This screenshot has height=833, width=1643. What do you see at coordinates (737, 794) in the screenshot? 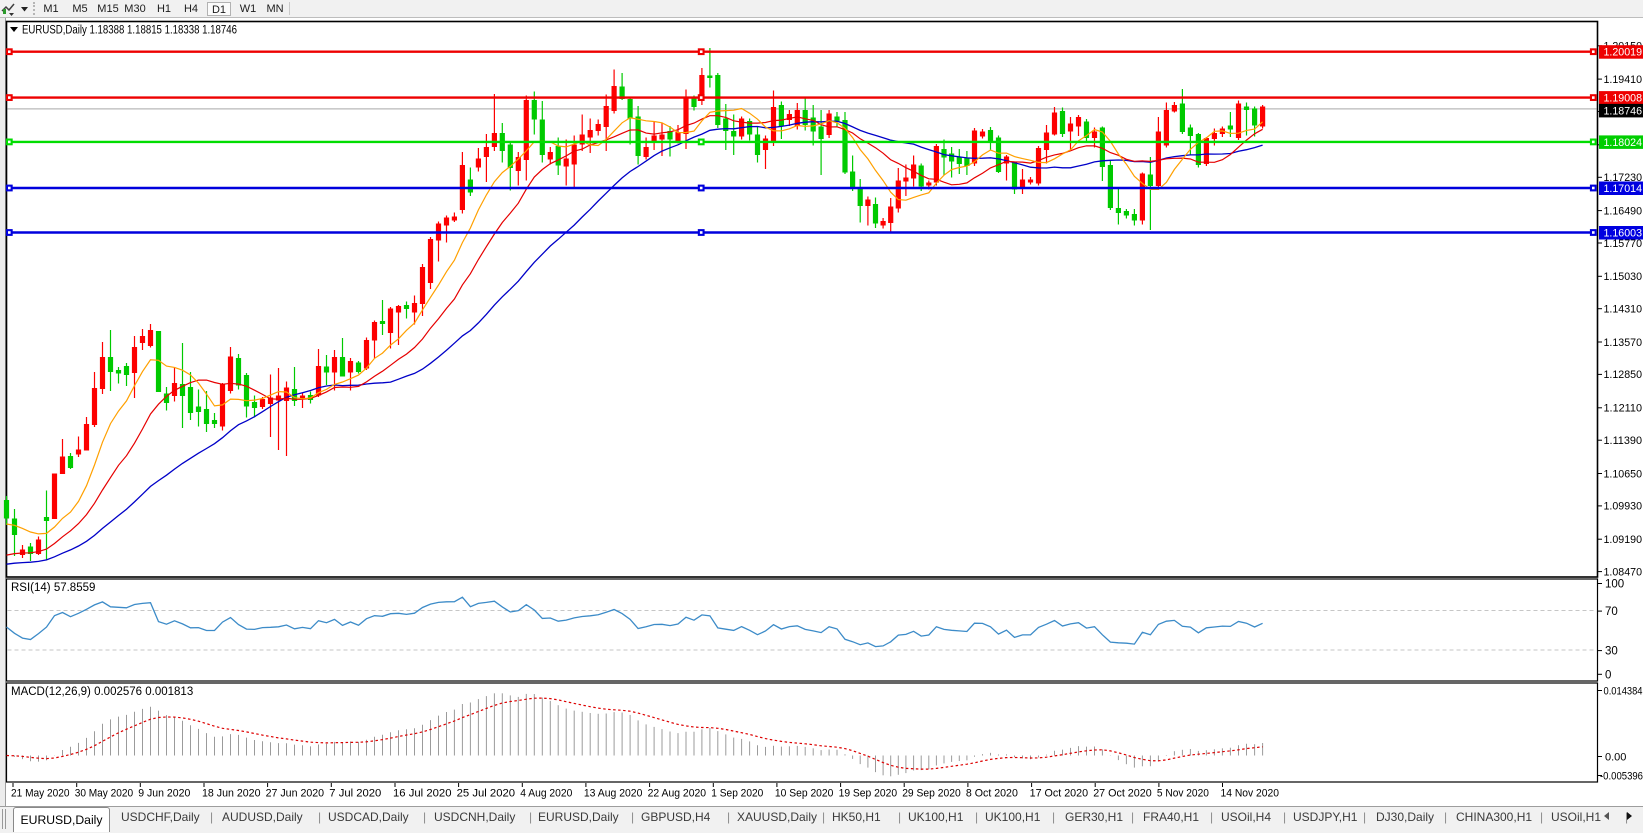
I see `svg-text: 1 Sep 2020` at bounding box center [737, 794].